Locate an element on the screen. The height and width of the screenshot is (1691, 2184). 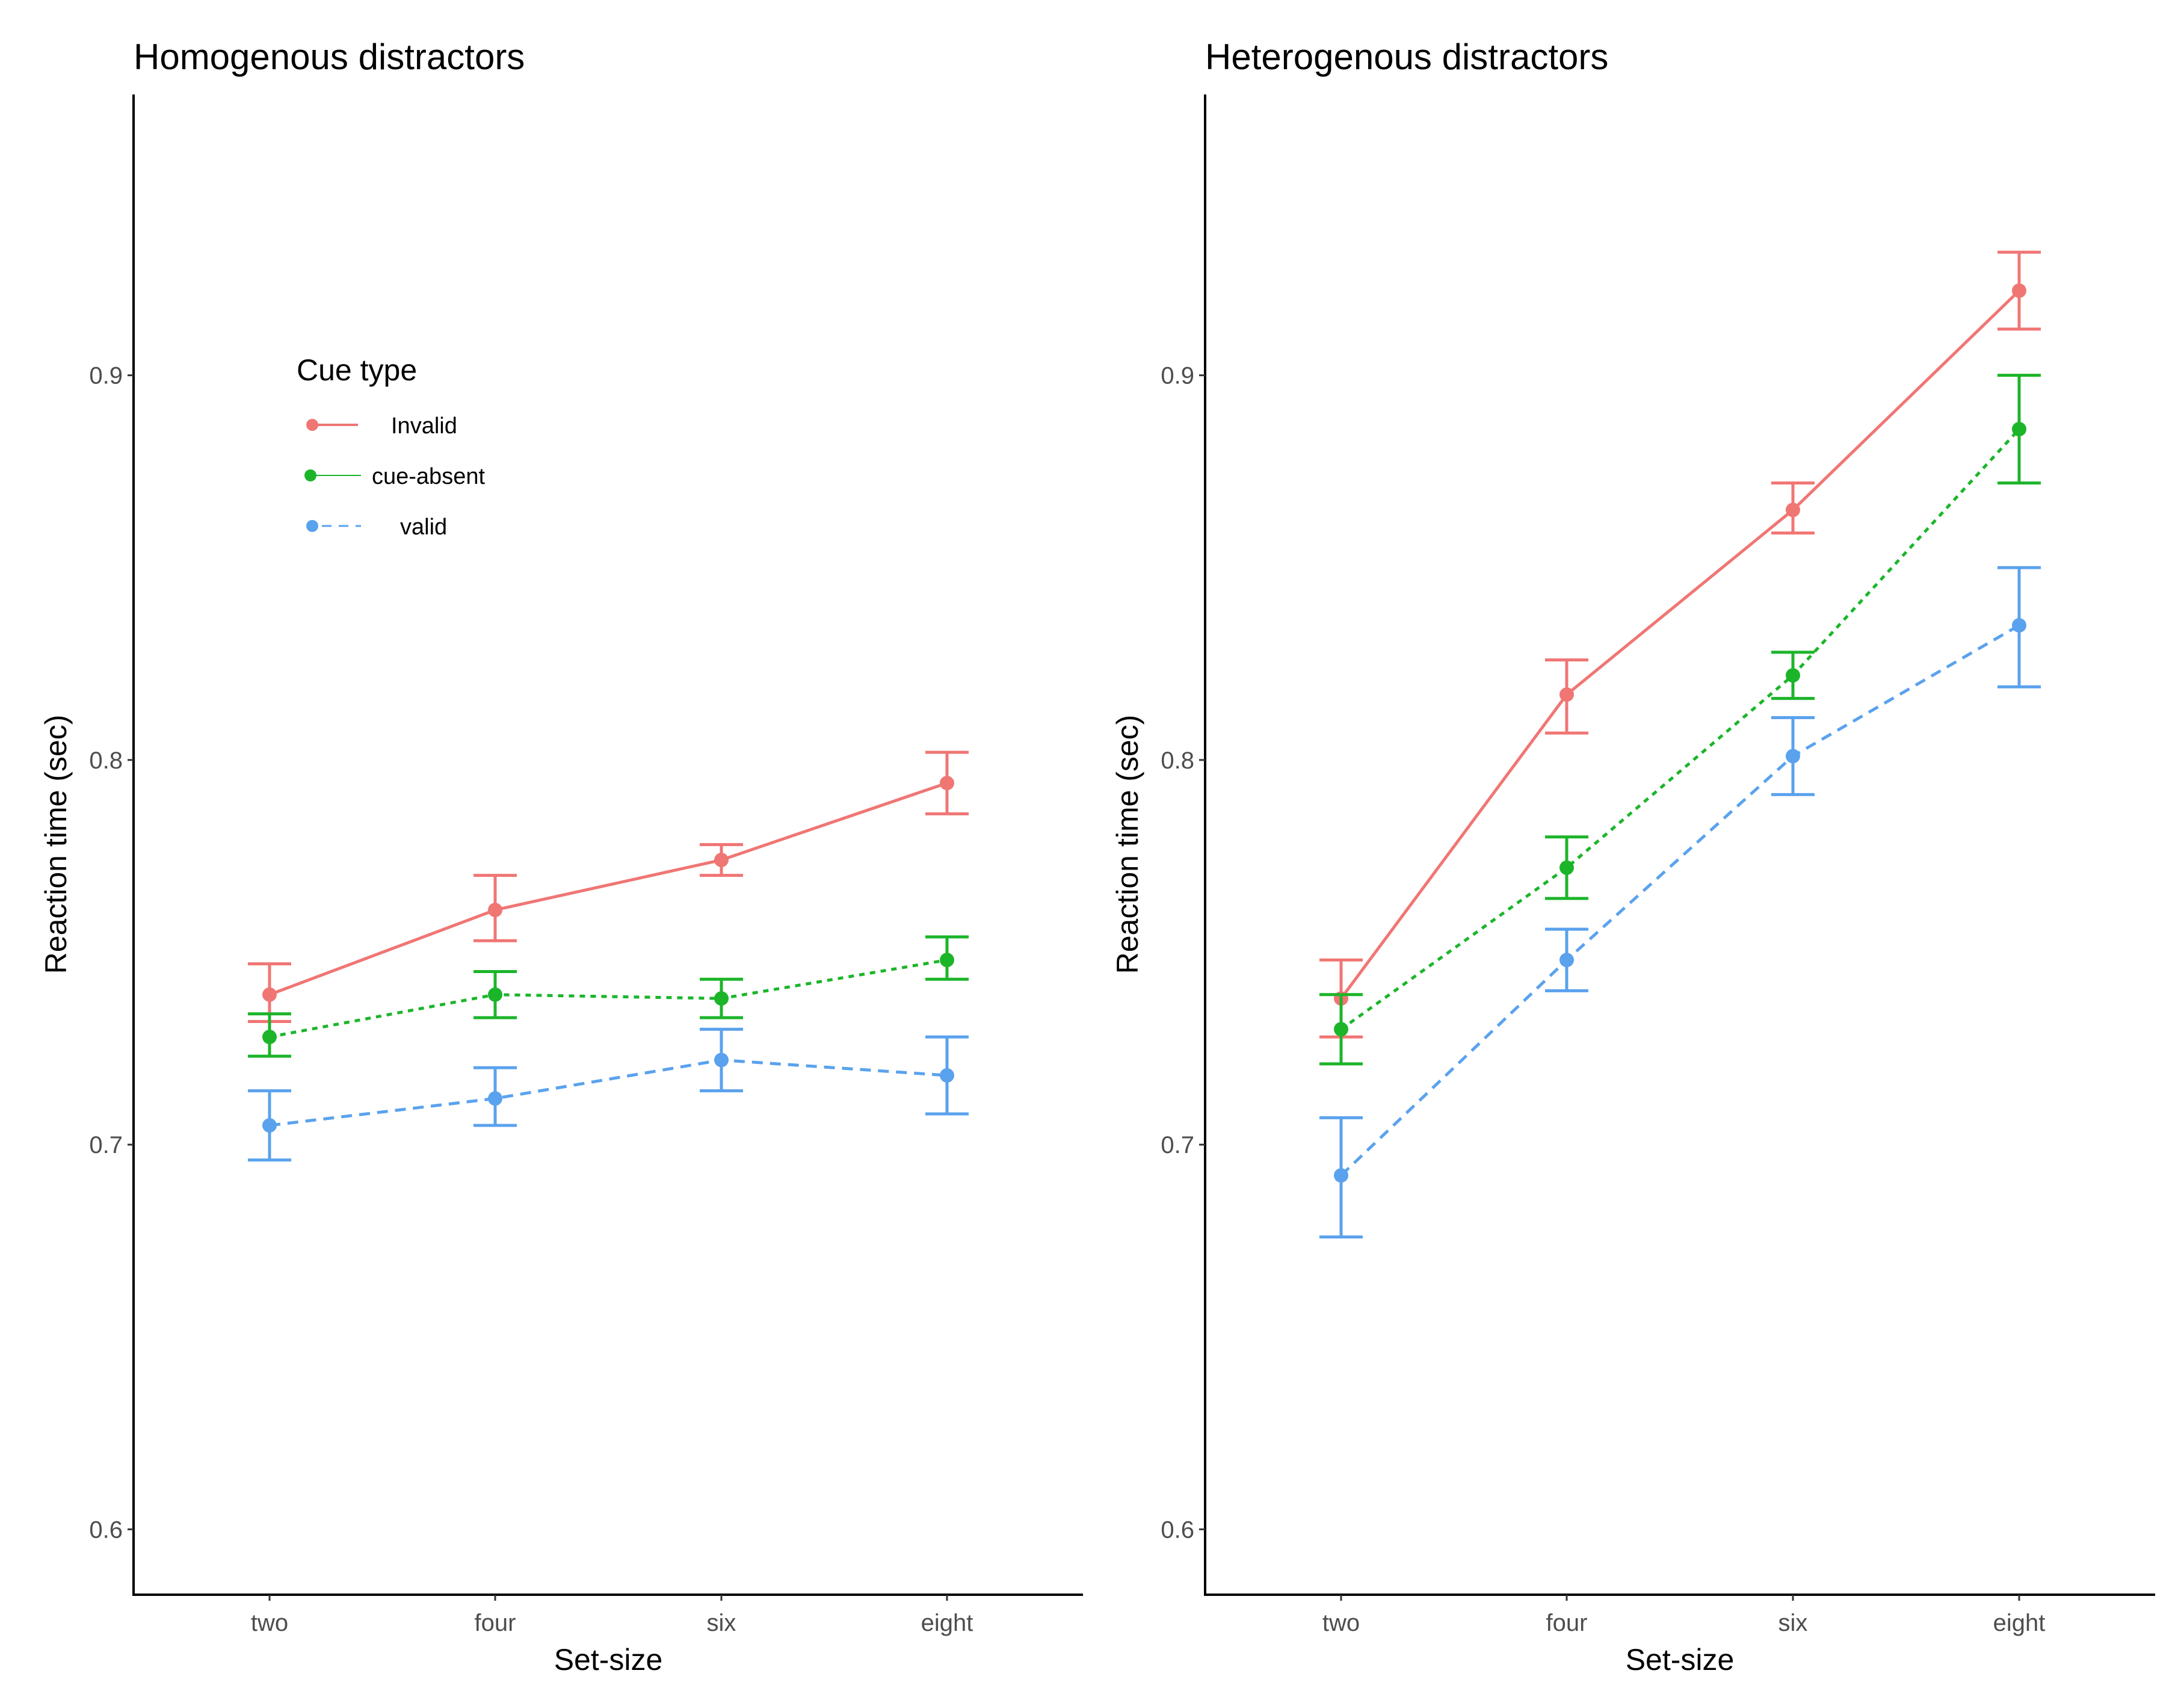
legend-item-valid: valid is located at coordinates (377, 528).